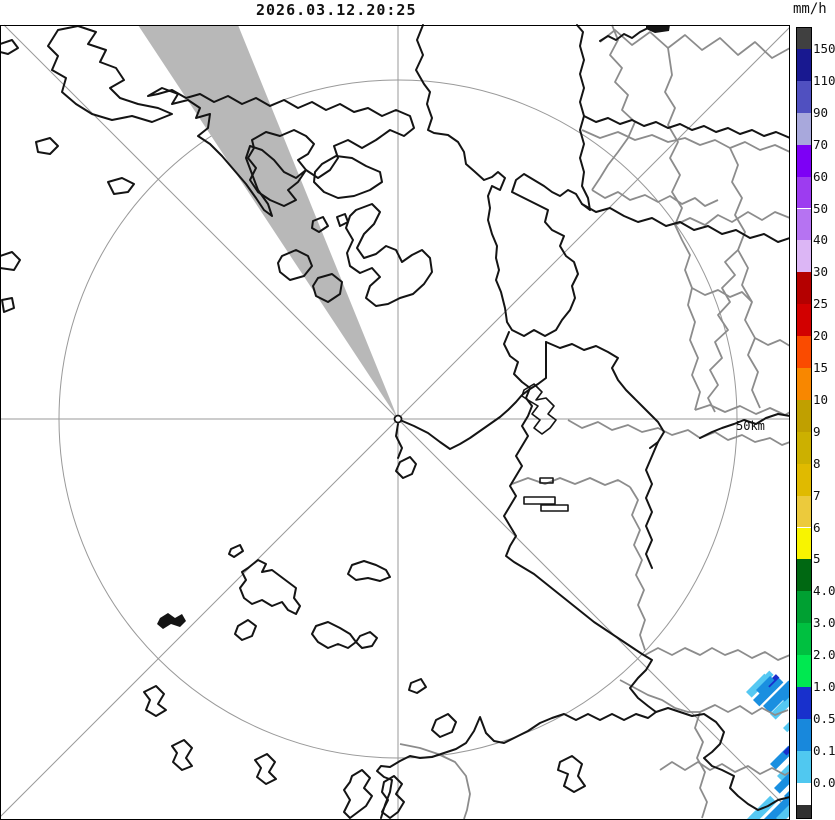 The image size is (835, 820). Describe the element at coordinates (817, 559) in the screenshot. I see `legend-tick-5: 5` at that location.